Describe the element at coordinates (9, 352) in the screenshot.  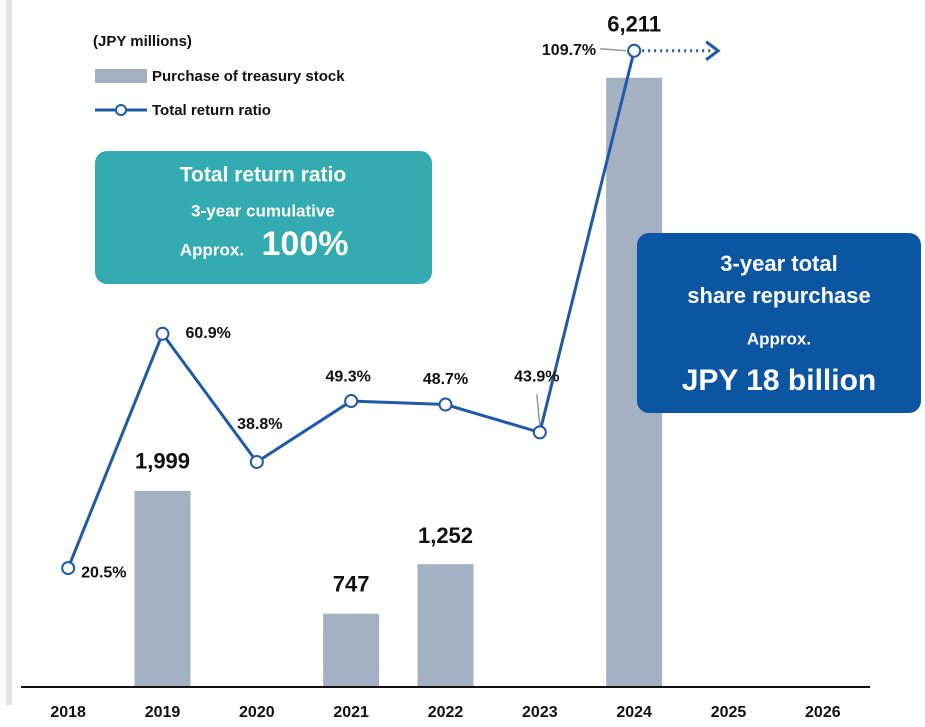
I see `side-strip` at that location.